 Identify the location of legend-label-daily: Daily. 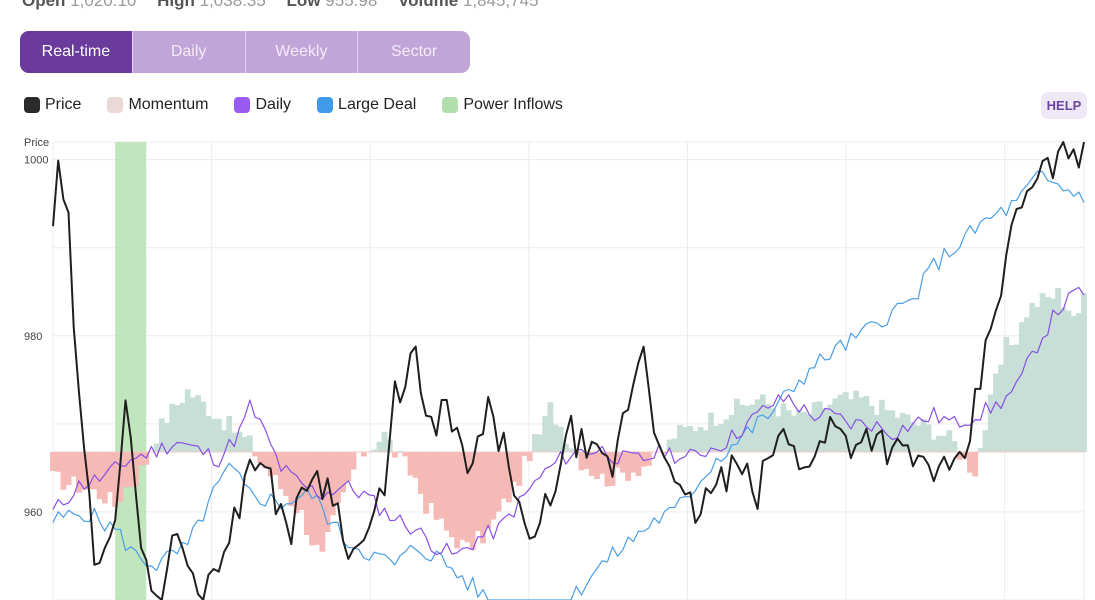
(273, 104).